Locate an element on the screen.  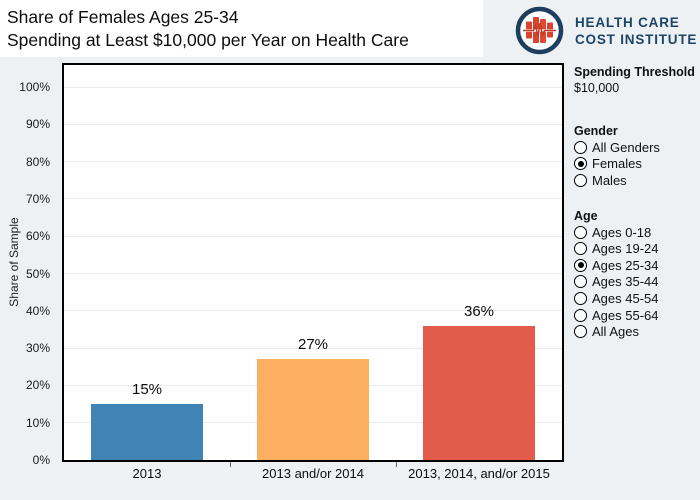
radio-button-females is located at coordinates (580, 164).